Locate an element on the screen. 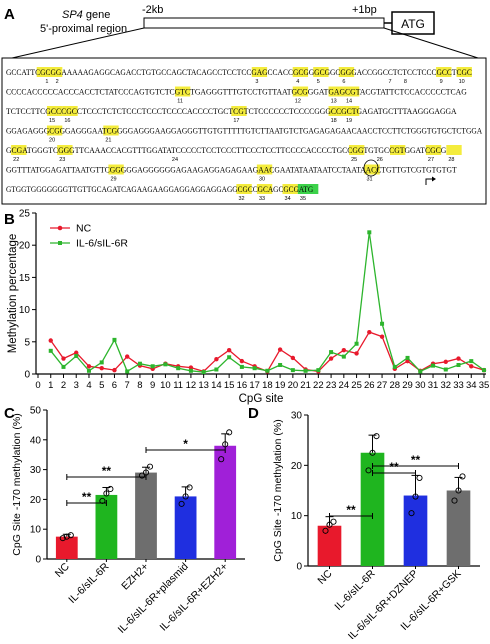 The height and width of the screenshot is (644, 490). category-label: NC is located at coordinates (63, 570).